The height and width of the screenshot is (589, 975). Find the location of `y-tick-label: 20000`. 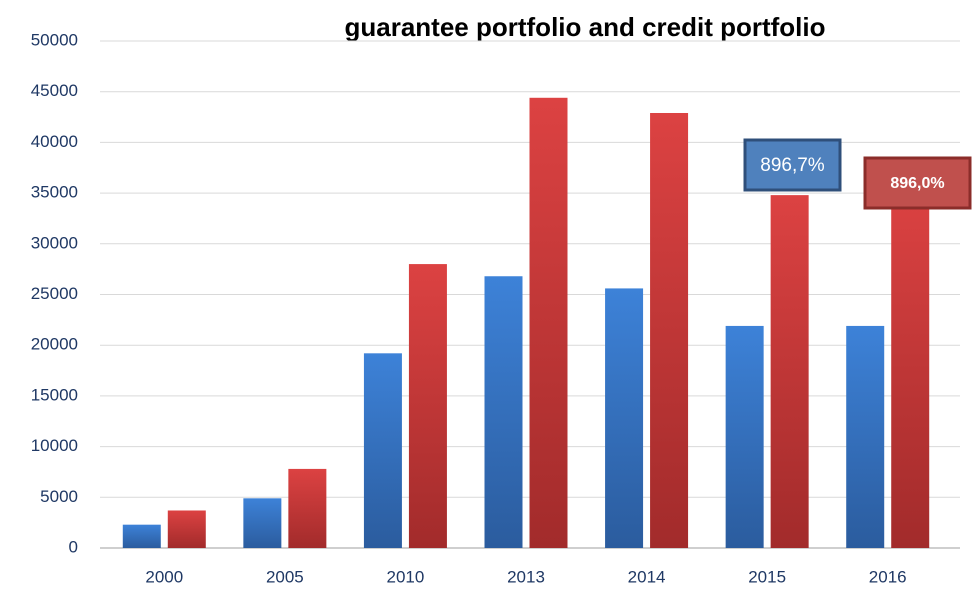

y-tick-label: 20000 is located at coordinates (54, 344).